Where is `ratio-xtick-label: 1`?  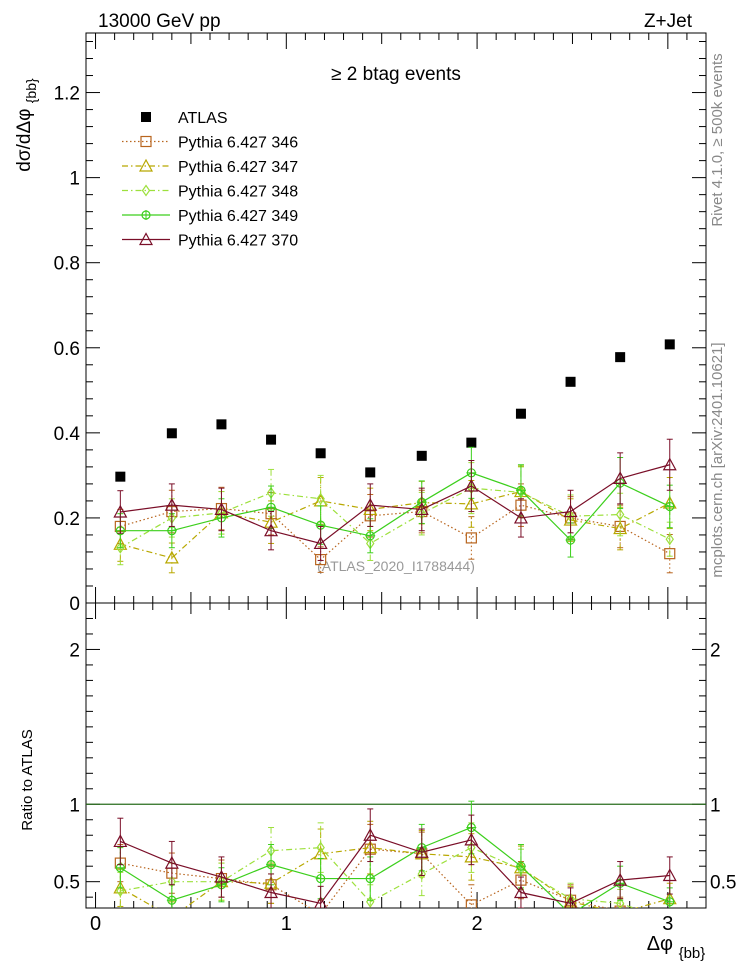
ratio-xtick-label: 1 is located at coordinates (286, 924).